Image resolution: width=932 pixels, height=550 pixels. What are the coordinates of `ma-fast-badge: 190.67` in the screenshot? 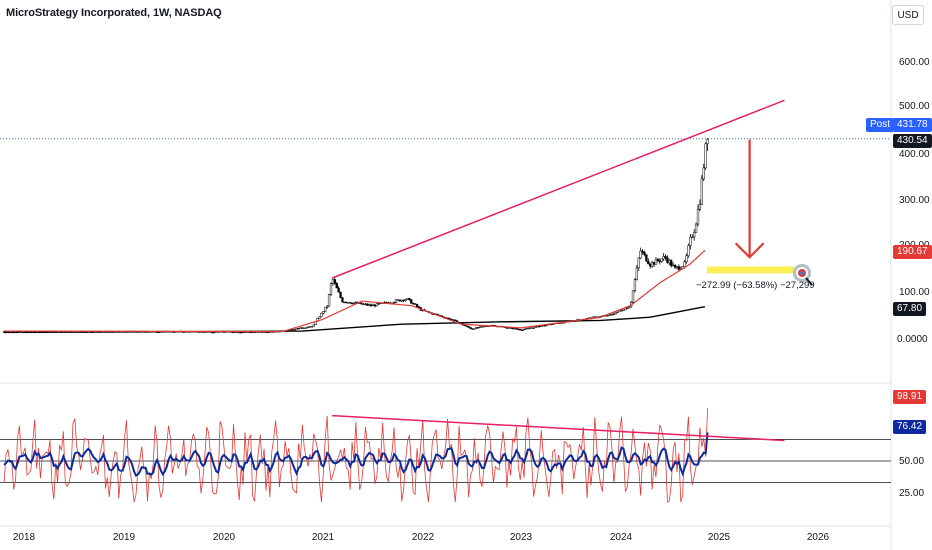 It's located at (912, 252).